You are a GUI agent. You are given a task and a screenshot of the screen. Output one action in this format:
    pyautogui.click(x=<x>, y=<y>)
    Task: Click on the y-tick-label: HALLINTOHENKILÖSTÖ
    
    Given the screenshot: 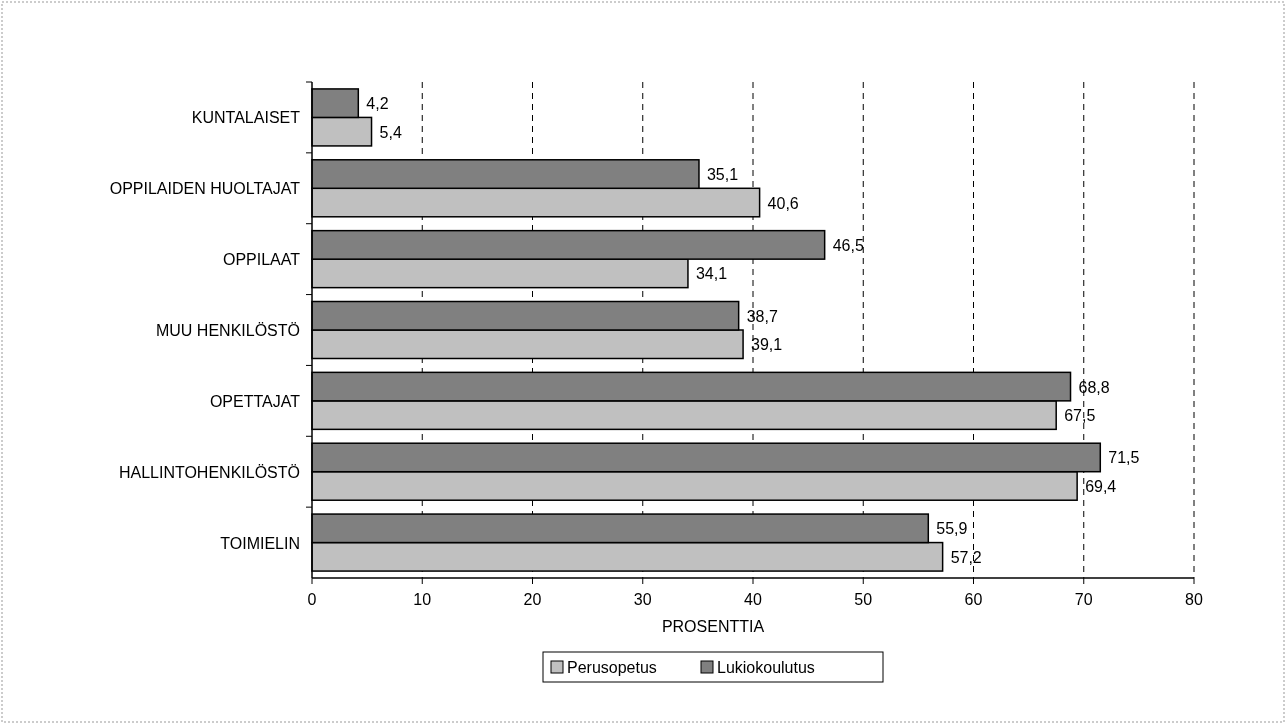 What is the action you would take?
    pyautogui.click(x=209, y=472)
    